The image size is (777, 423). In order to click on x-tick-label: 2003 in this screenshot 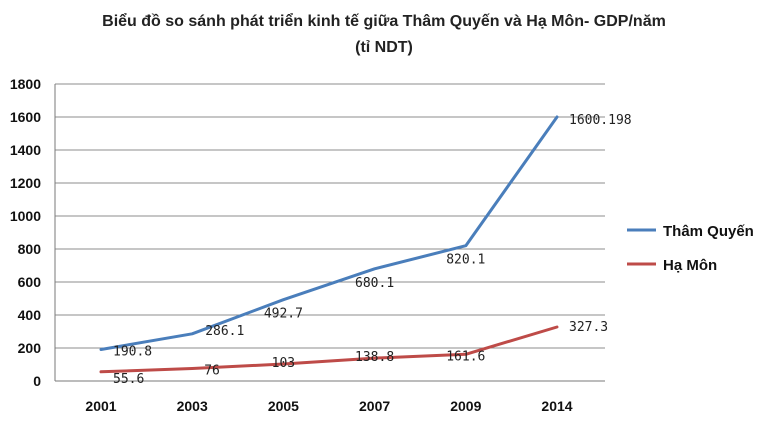, I will do `click(192, 406)`.